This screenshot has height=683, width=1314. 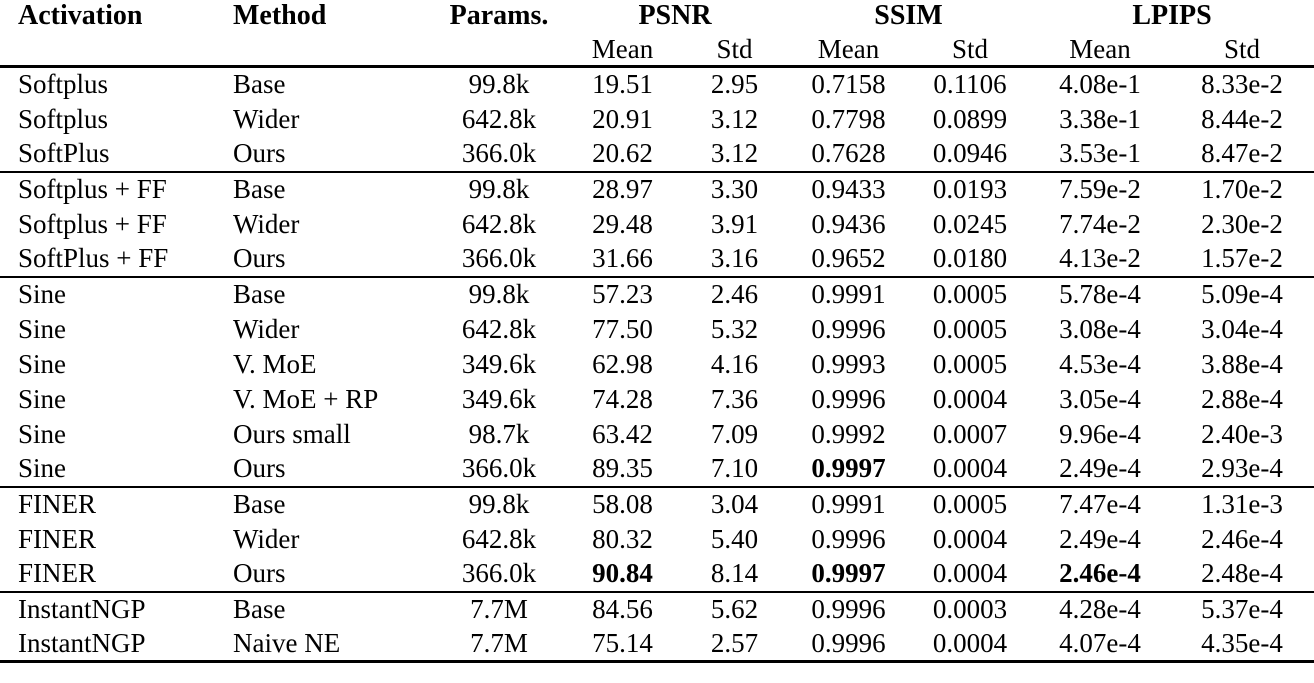 I want to click on cell-activation: Softplus, so click(x=107, y=83).